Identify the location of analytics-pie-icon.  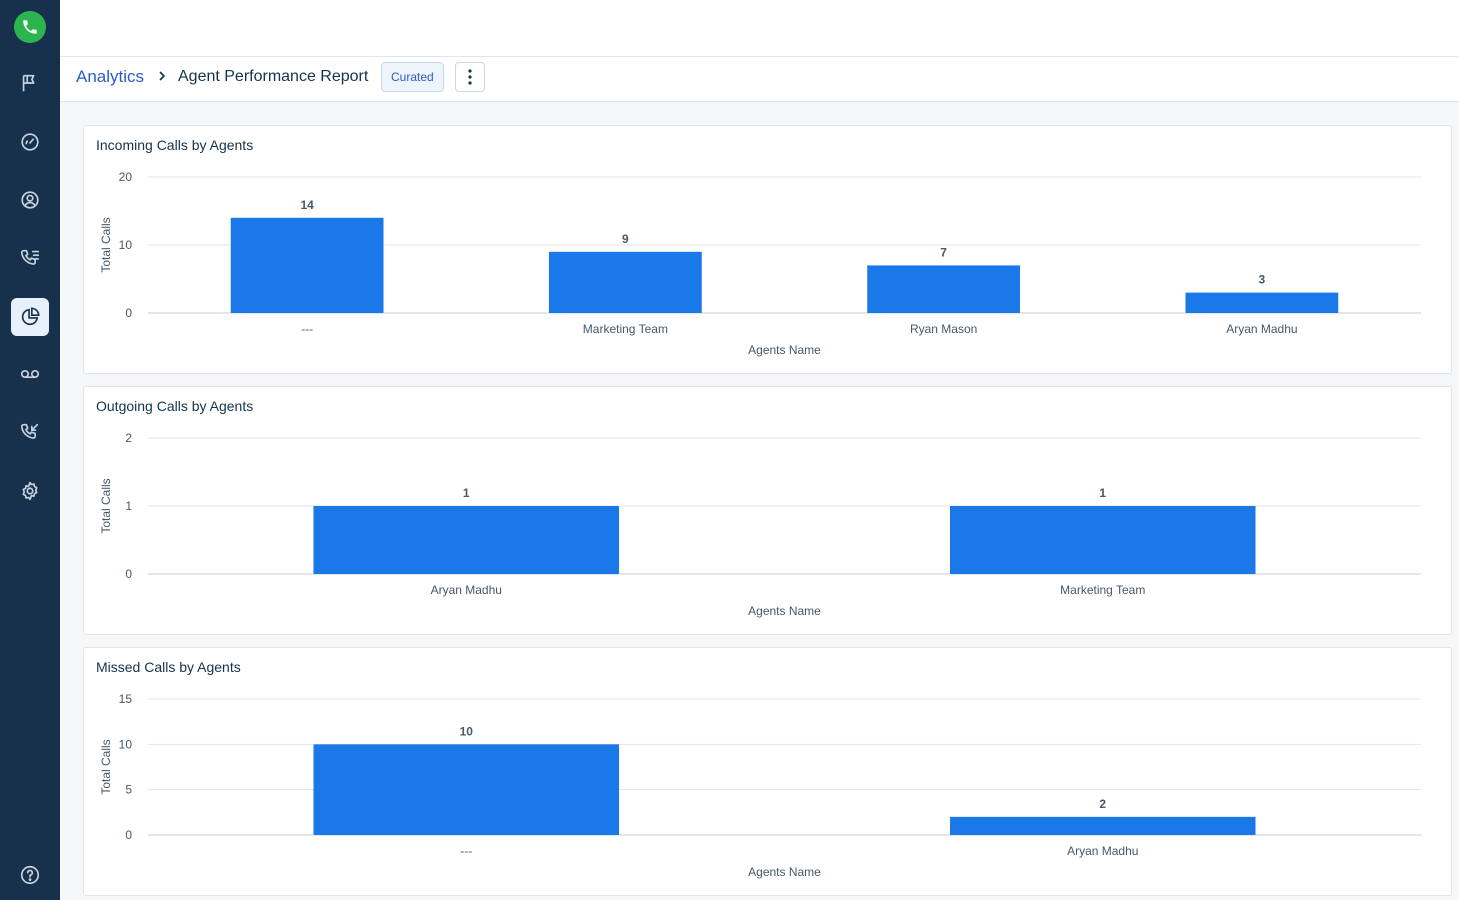
(30, 317).